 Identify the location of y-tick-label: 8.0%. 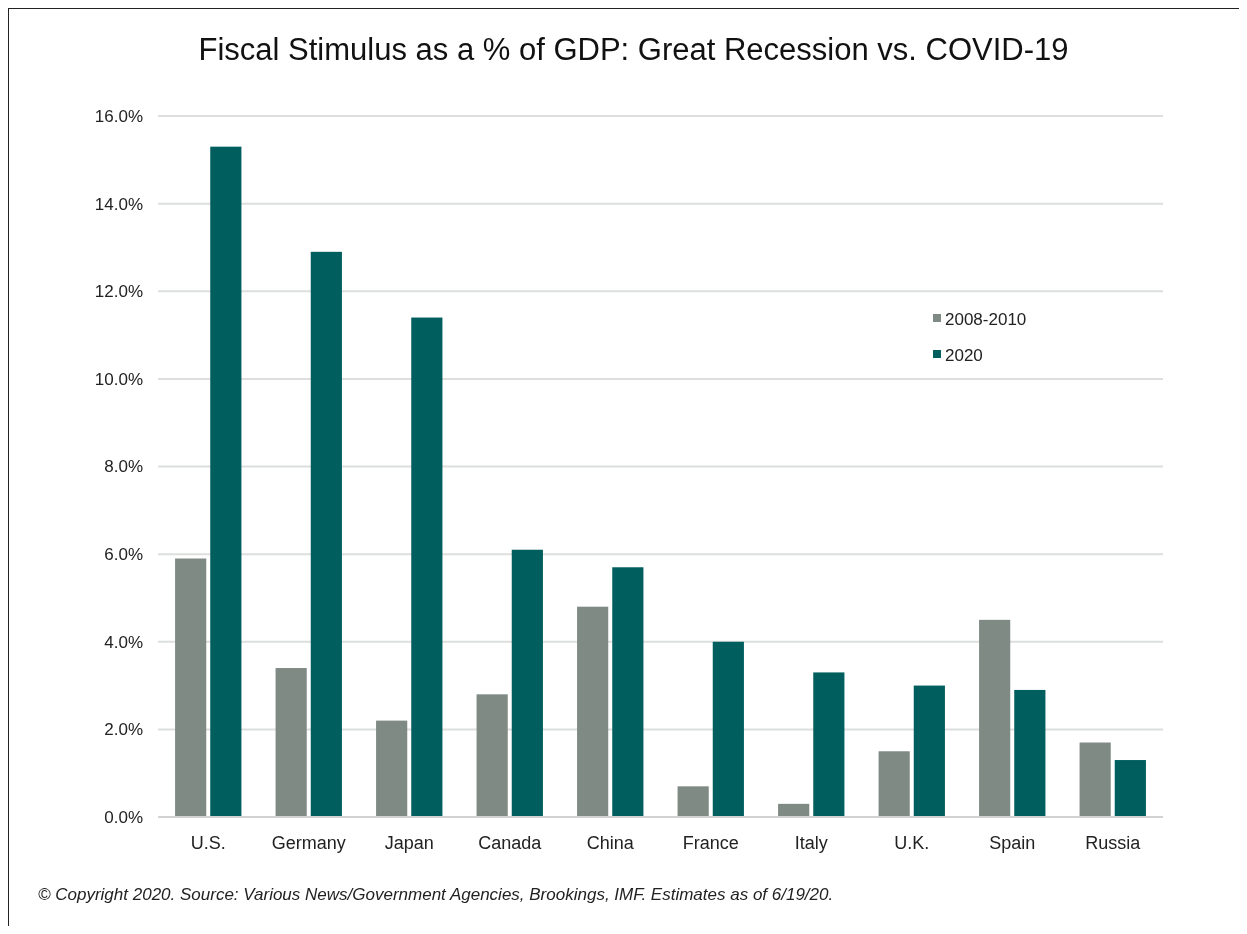
(123, 467).